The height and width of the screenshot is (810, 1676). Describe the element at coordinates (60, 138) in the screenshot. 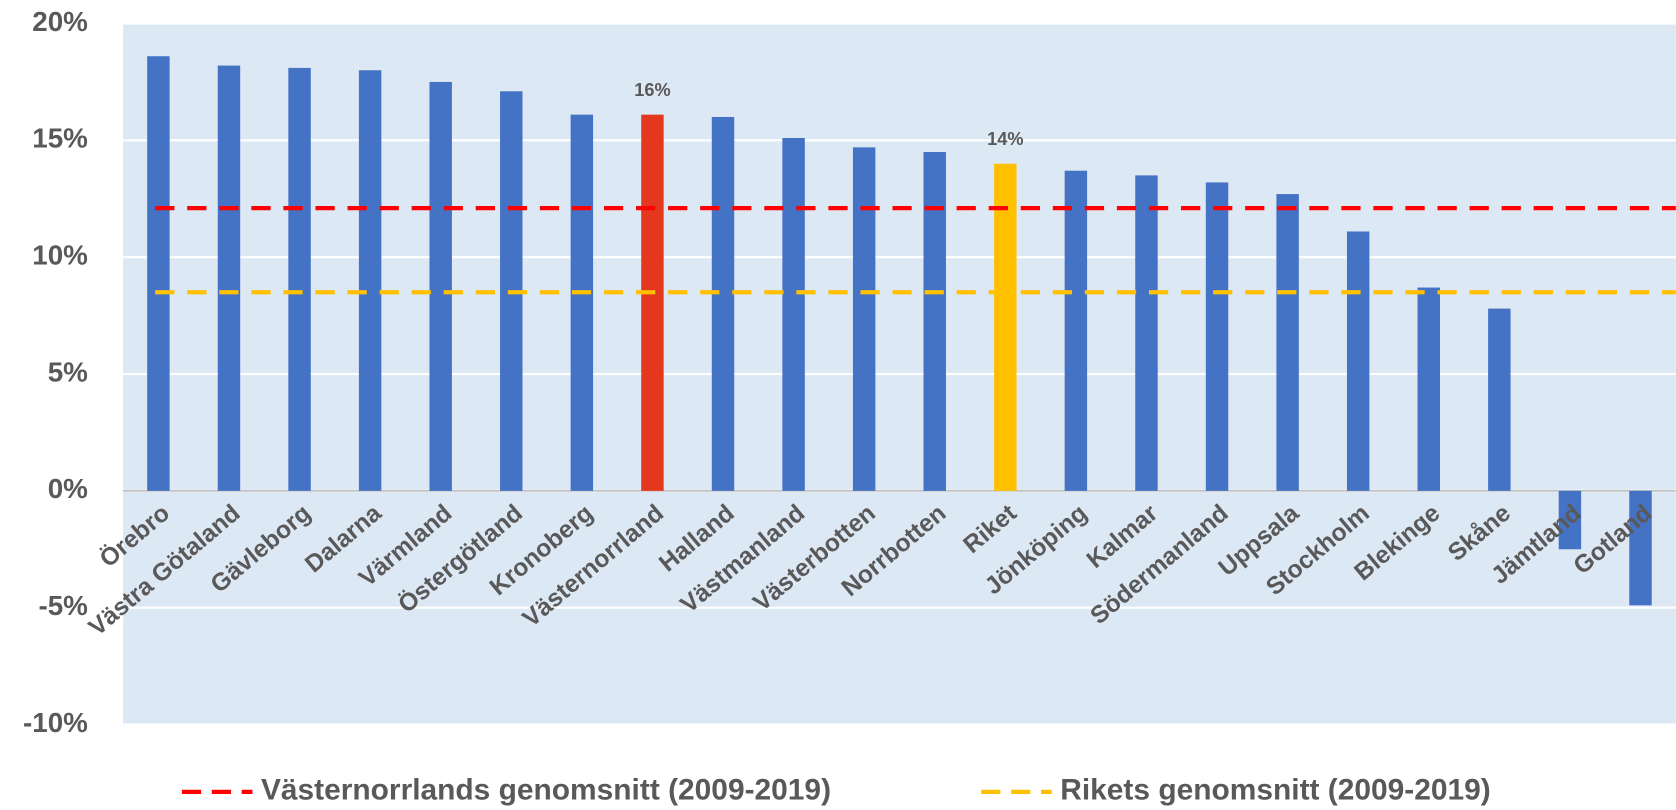

I see `y-tick-label: 15%` at that location.